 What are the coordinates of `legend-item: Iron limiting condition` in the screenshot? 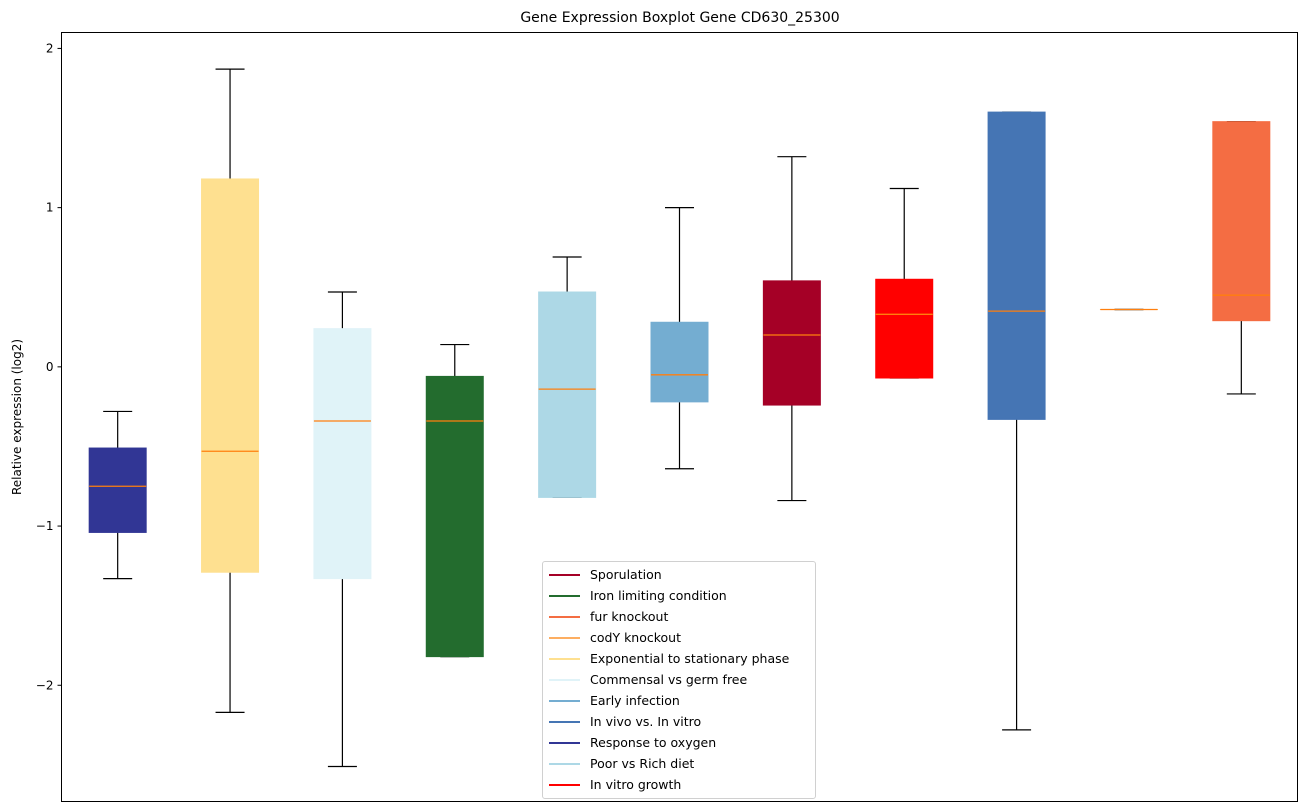 It's located at (679, 595).